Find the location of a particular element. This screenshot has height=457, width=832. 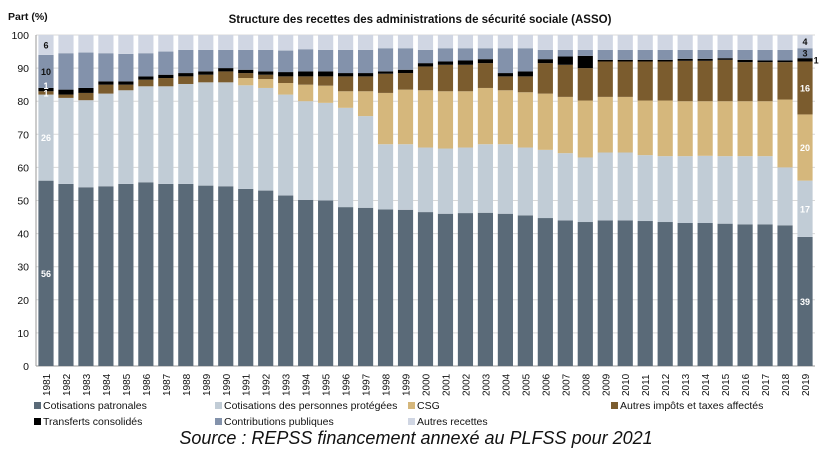

y-tick-label: 50 is located at coordinates (23, 202).